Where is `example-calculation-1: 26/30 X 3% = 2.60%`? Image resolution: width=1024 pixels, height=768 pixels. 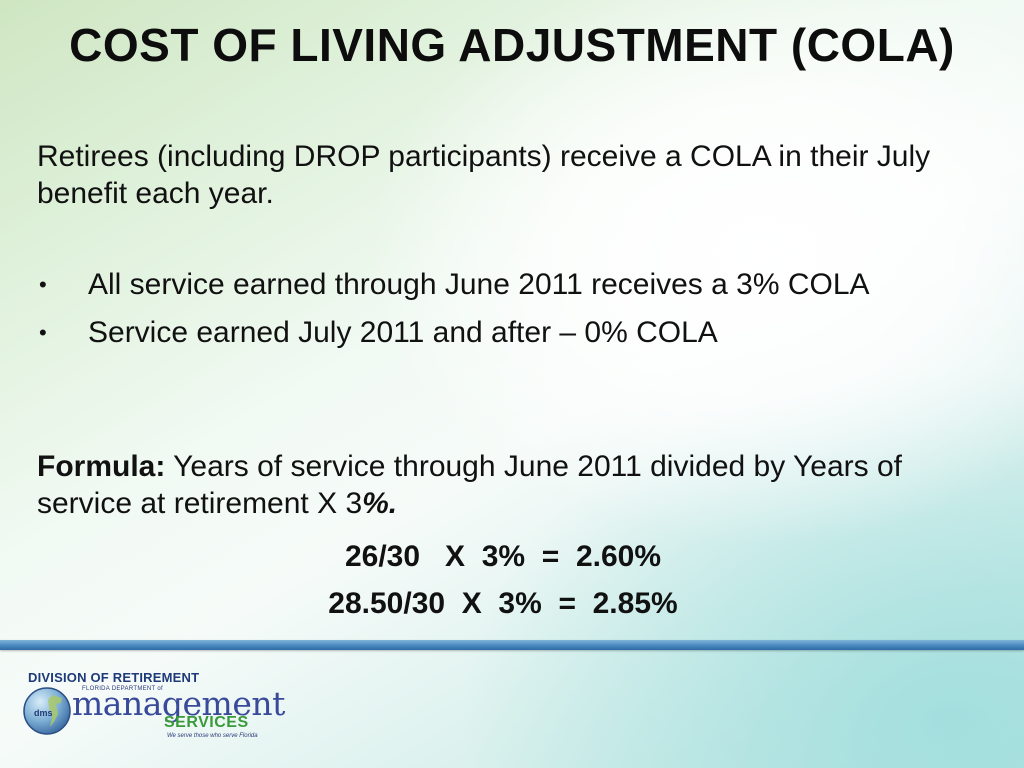
example-calculation-1: 26/30 X 3% = 2.60% is located at coordinates (503, 556).